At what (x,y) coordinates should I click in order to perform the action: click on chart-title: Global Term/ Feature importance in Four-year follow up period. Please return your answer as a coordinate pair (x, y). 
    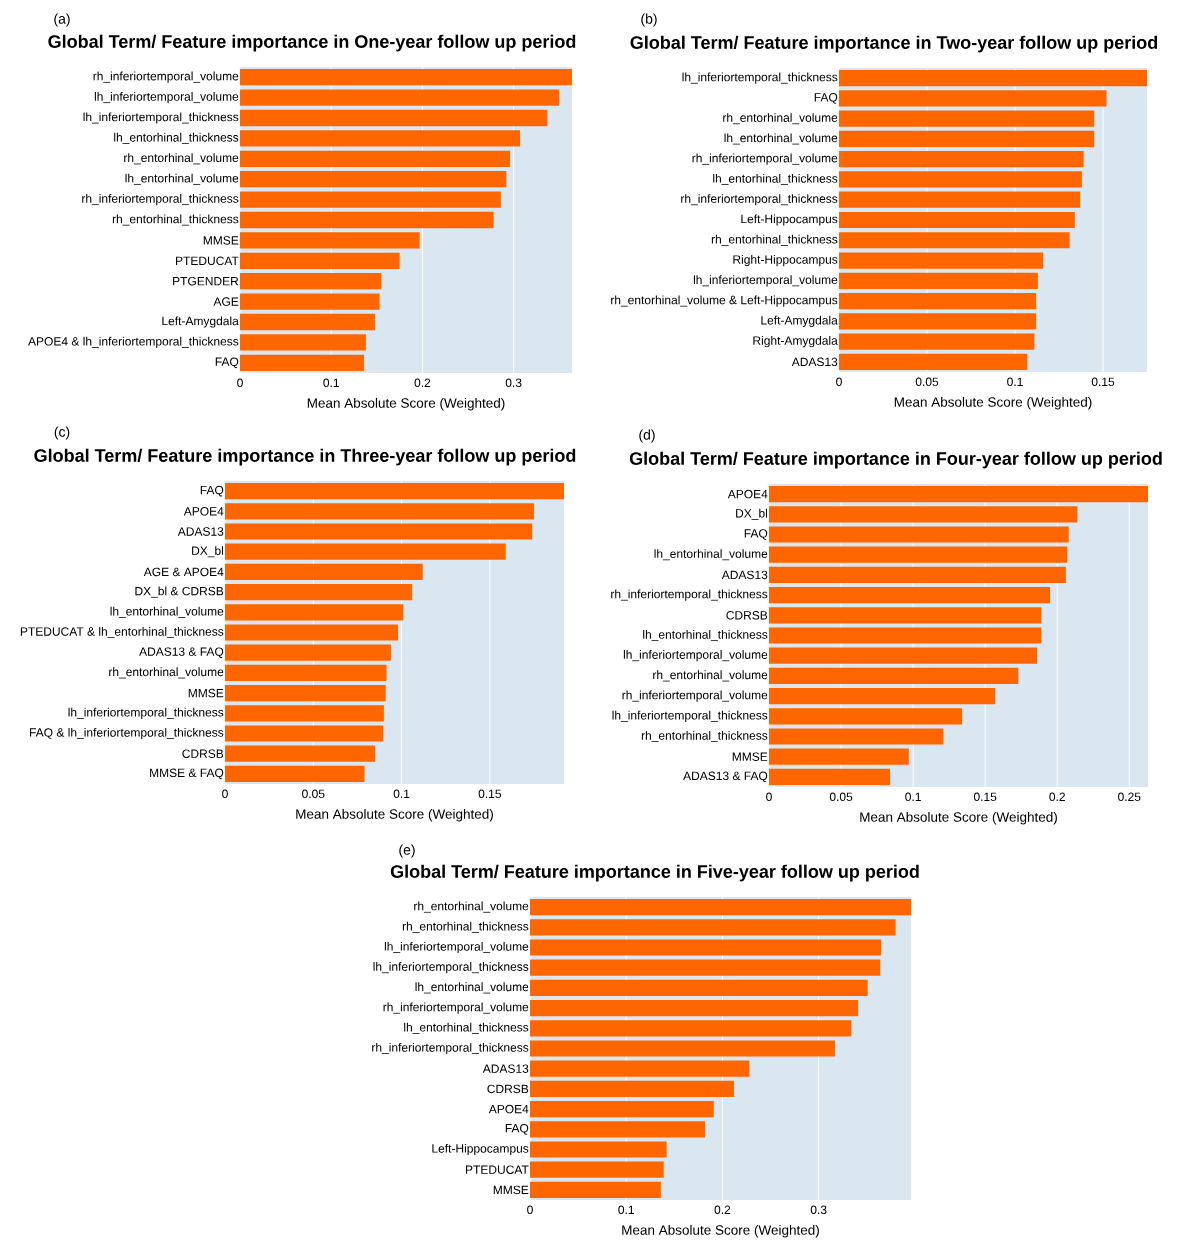
    Looking at the image, I should click on (895, 460).